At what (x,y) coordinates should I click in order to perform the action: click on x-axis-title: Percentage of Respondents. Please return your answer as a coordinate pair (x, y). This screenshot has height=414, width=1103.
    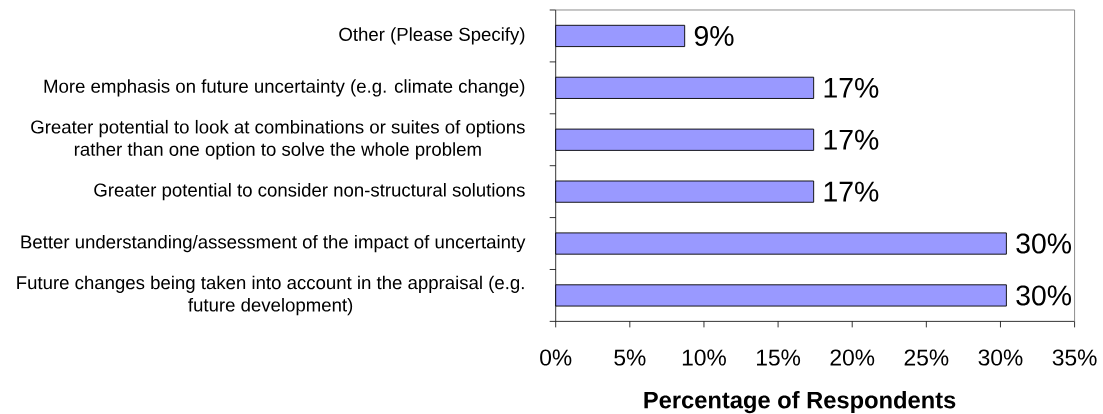
    Looking at the image, I should click on (800, 402).